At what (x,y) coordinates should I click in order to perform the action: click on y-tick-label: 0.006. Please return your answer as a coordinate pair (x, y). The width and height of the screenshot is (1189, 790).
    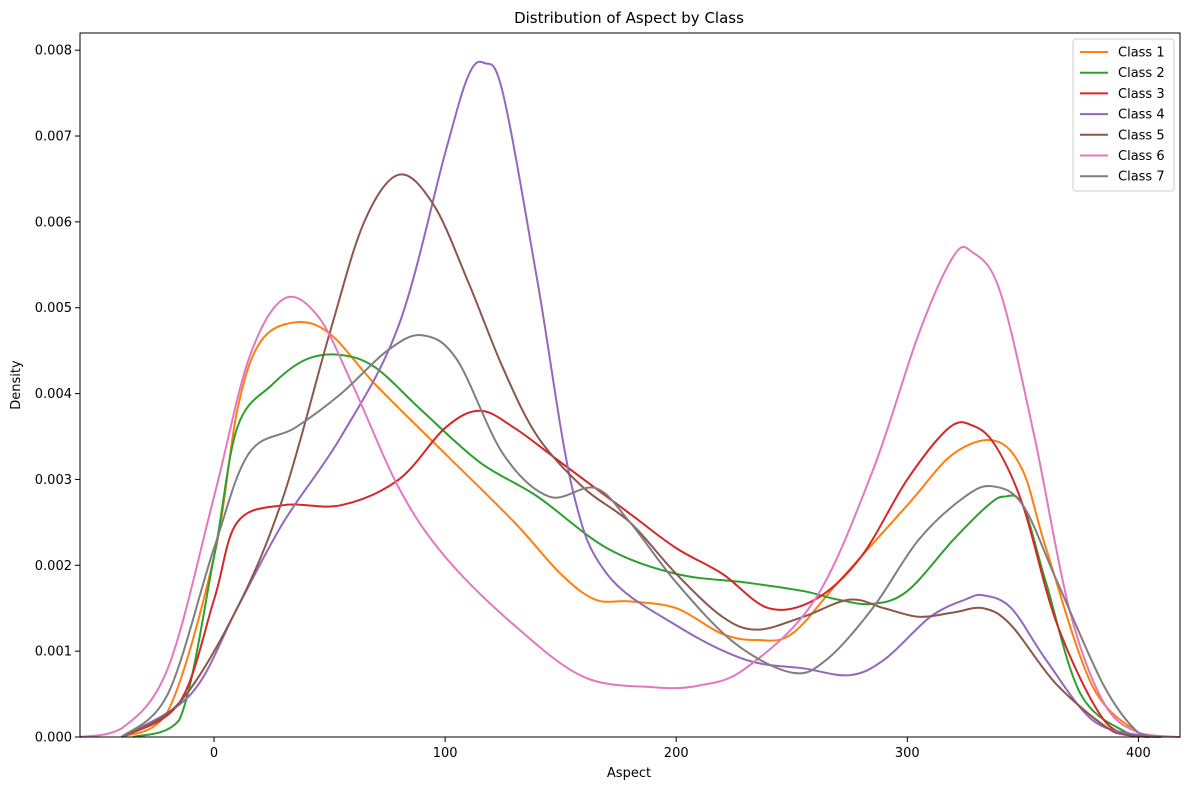
    Looking at the image, I should click on (53, 222).